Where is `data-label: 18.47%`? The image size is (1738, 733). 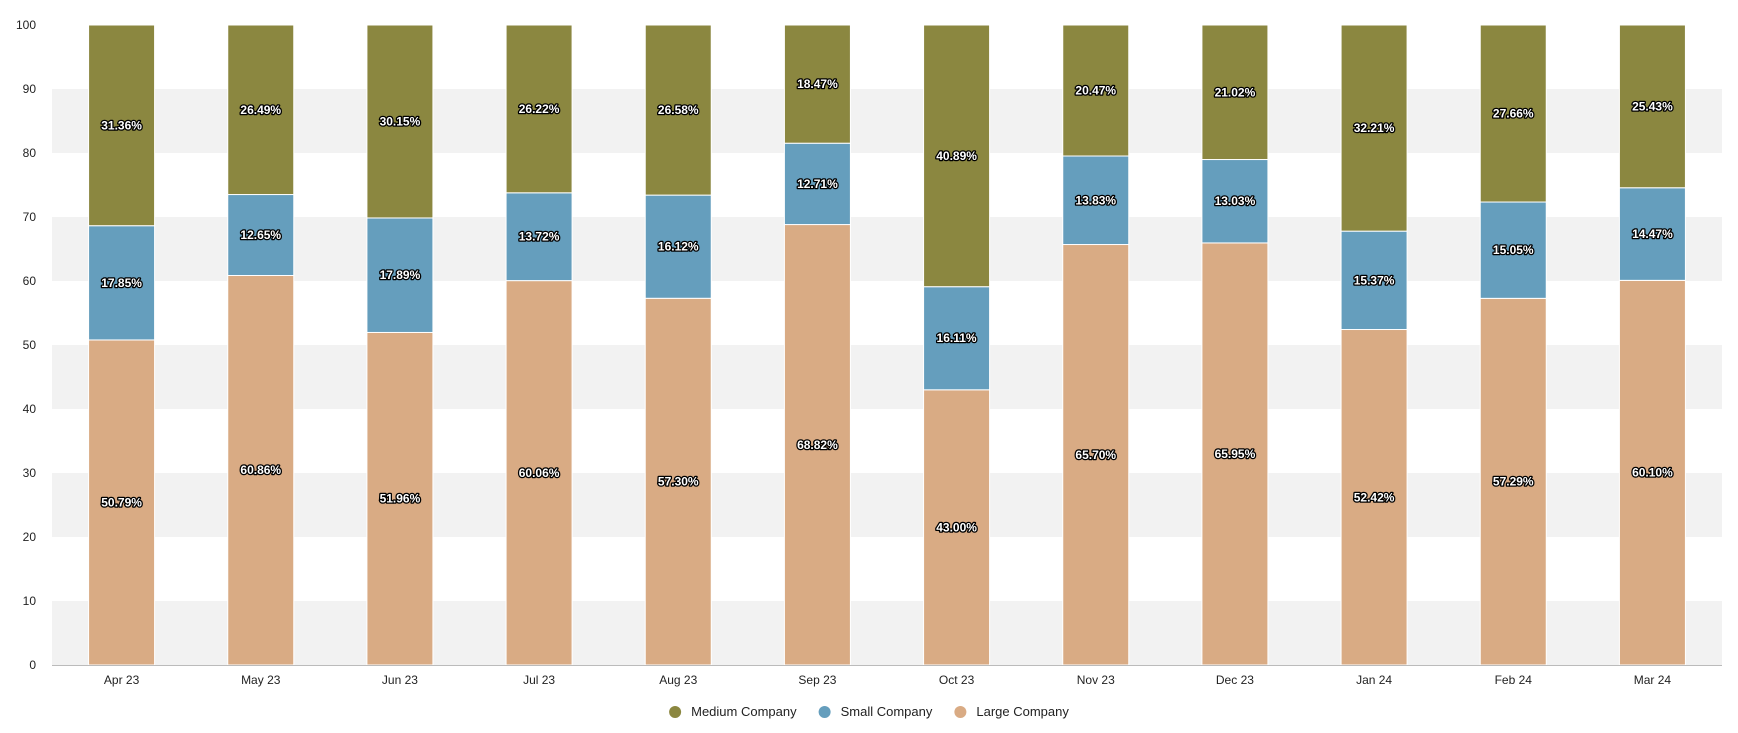
data-label: 18.47% is located at coordinates (817, 84).